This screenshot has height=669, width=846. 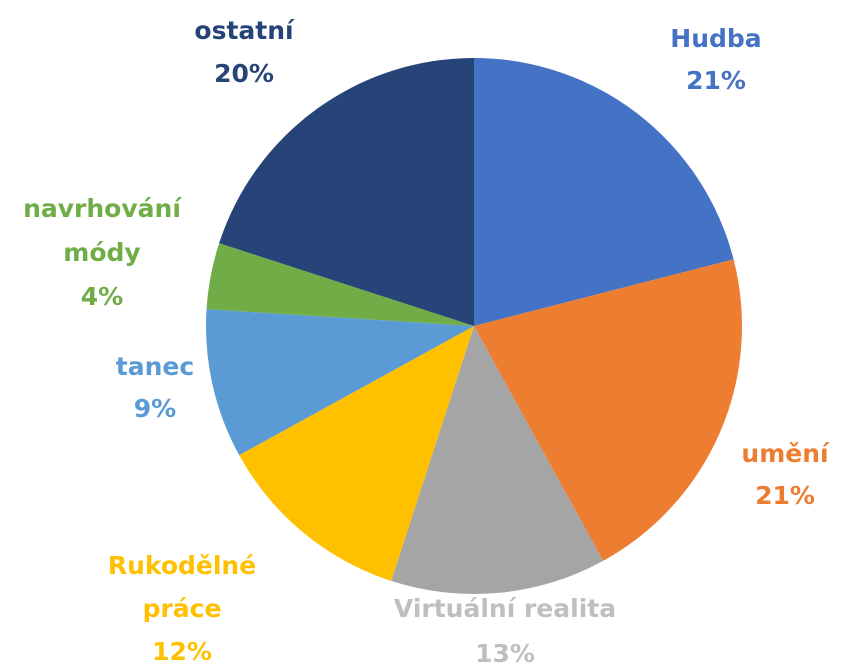 I want to click on label-line: Rukodělné, so click(x=182, y=565).